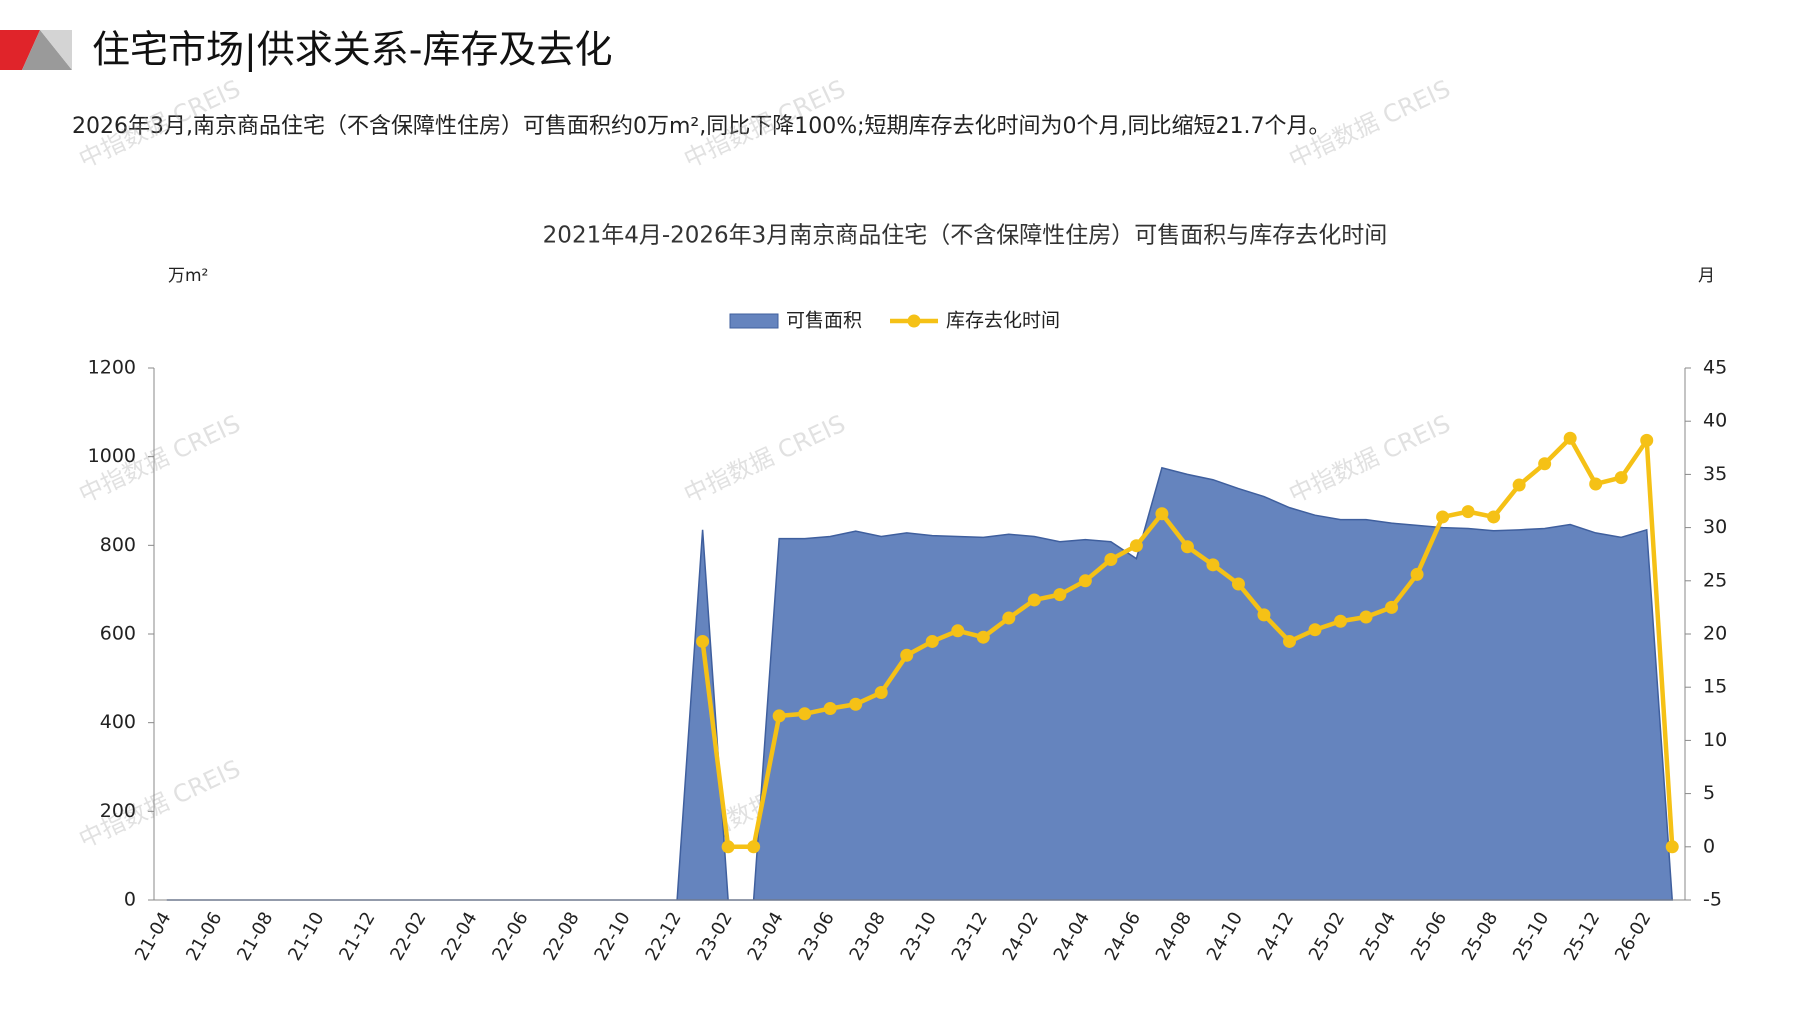  I want to click on x-tick-label: 22-12, so click(663, 937).